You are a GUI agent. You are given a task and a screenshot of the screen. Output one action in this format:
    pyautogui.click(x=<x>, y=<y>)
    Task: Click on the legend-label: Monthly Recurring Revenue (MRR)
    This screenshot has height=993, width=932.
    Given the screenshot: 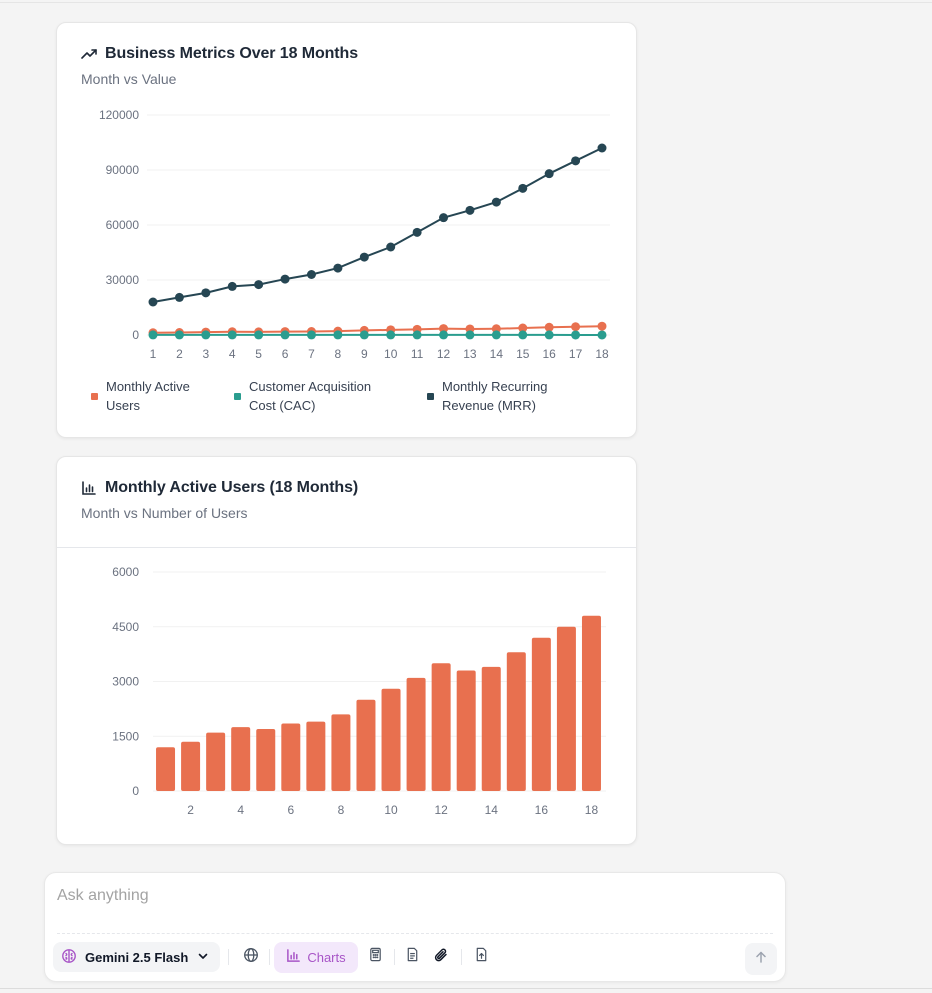 What is the action you would take?
    pyautogui.click(x=495, y=396)
    